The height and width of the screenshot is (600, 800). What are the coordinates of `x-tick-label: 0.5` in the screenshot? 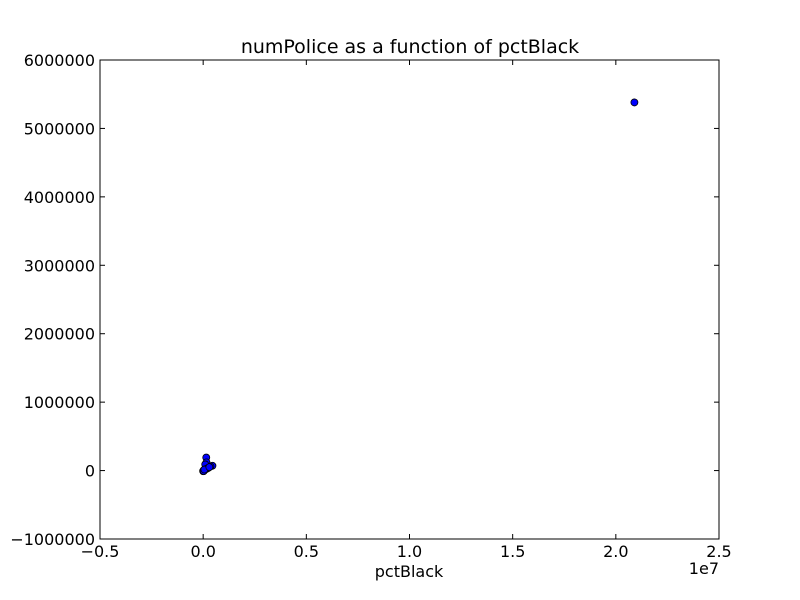 It's located at (306, 551).